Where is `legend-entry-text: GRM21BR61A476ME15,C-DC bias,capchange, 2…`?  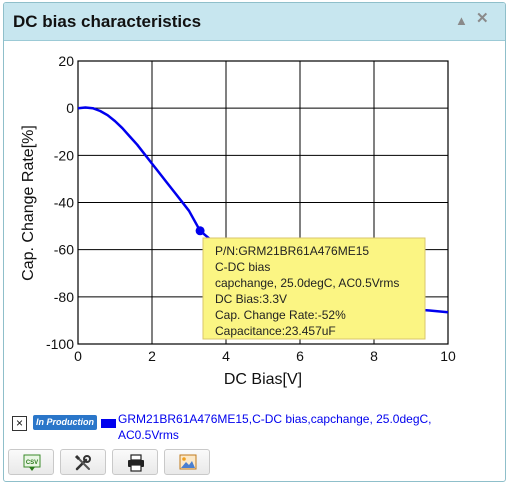 legend-entry-text: GRM21BR61A476ME15,C-DC bias,capchange, 2… is located at coordinates (275, 427).